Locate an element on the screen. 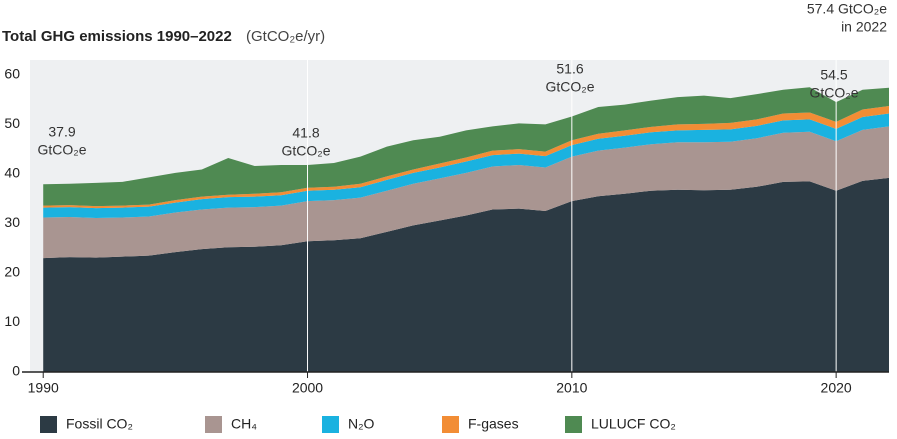  x-tick-label: 2020 is located at coordinates (836, 388).